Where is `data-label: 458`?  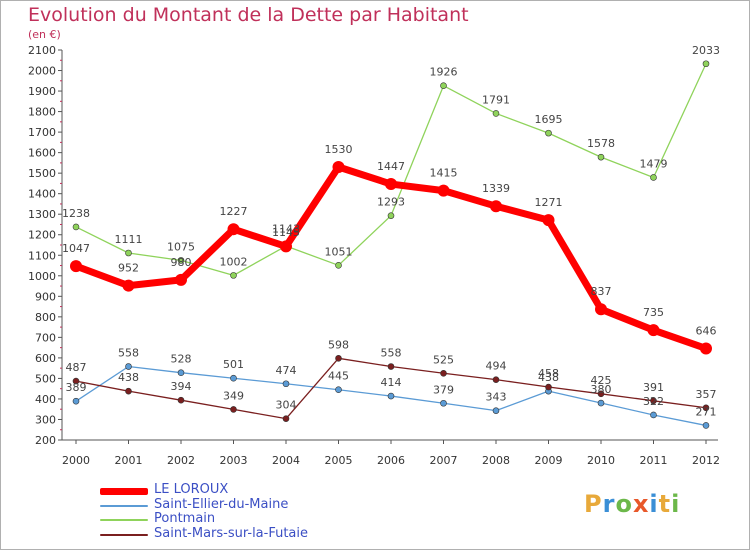 data-label: 458 is located at coordinates (548, 373).